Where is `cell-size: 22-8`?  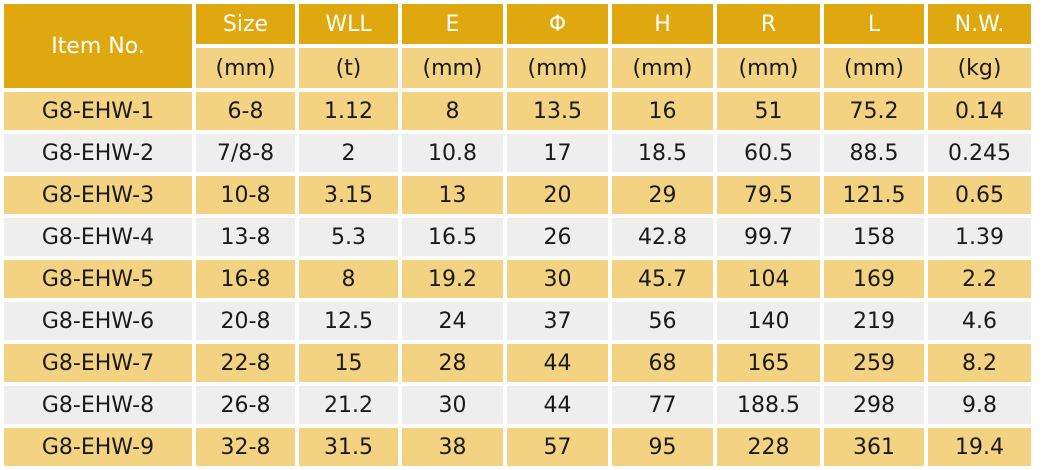 cell-size: 22-8 is located at coordinates (245, 363).